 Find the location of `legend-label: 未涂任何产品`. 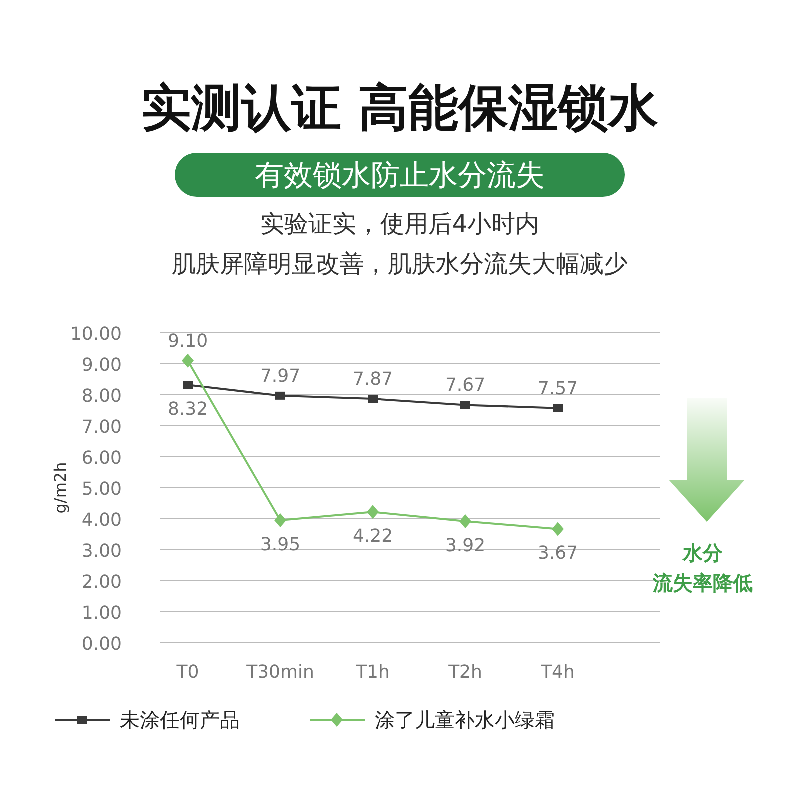

legend-label: 未涂任何产品 is located at coordinates (180, 720).